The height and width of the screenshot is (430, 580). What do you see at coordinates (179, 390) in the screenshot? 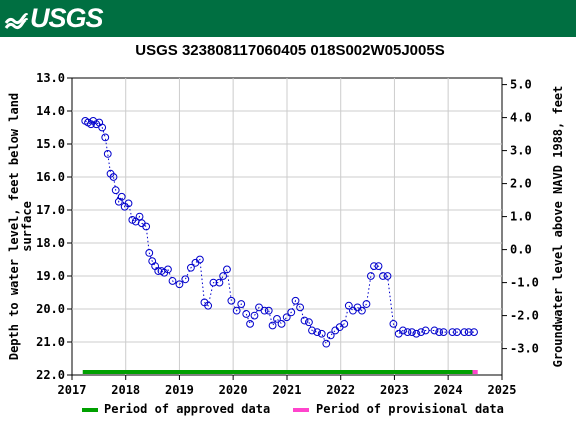
I see `x-tick-label: 2019` at bounding box center [179, 390].